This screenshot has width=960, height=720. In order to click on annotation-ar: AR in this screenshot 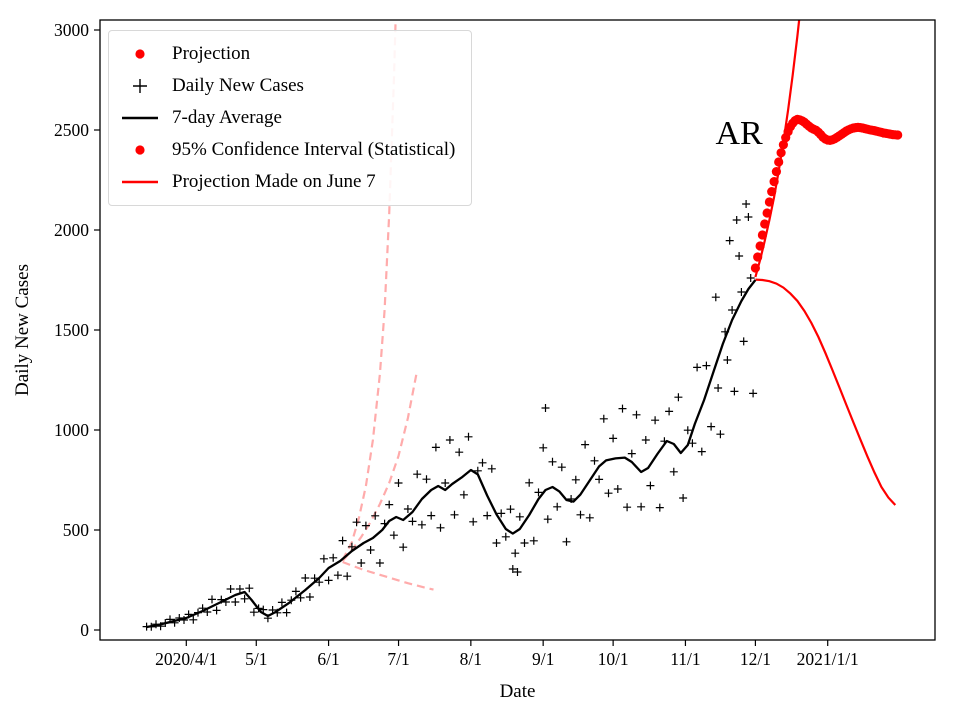, I will do `click(739, 133)`.